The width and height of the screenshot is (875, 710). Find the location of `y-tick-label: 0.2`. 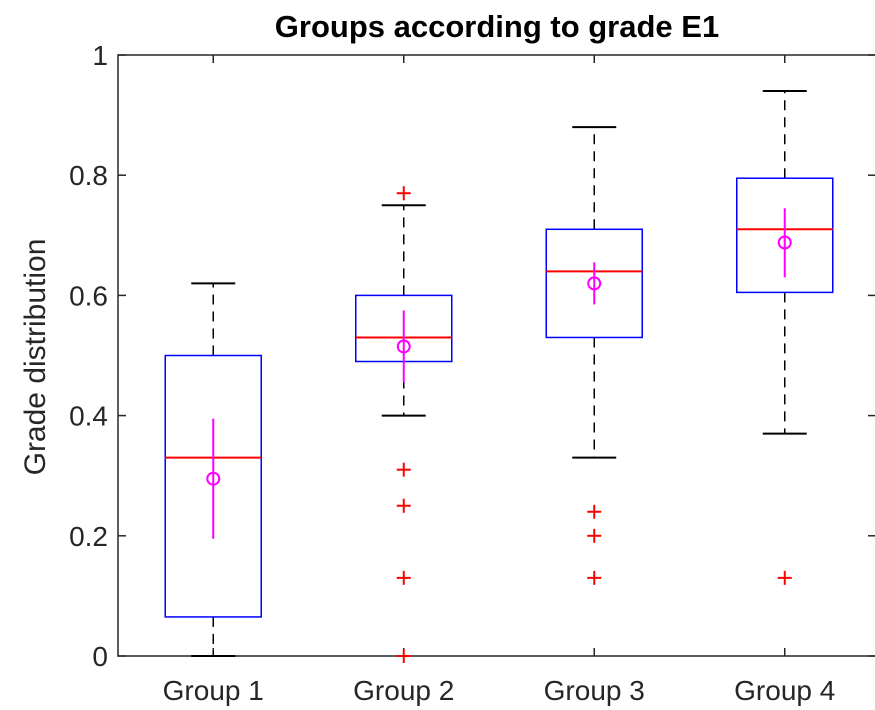

y-tick-label: 0.2 is located at coordinates (88, 536).